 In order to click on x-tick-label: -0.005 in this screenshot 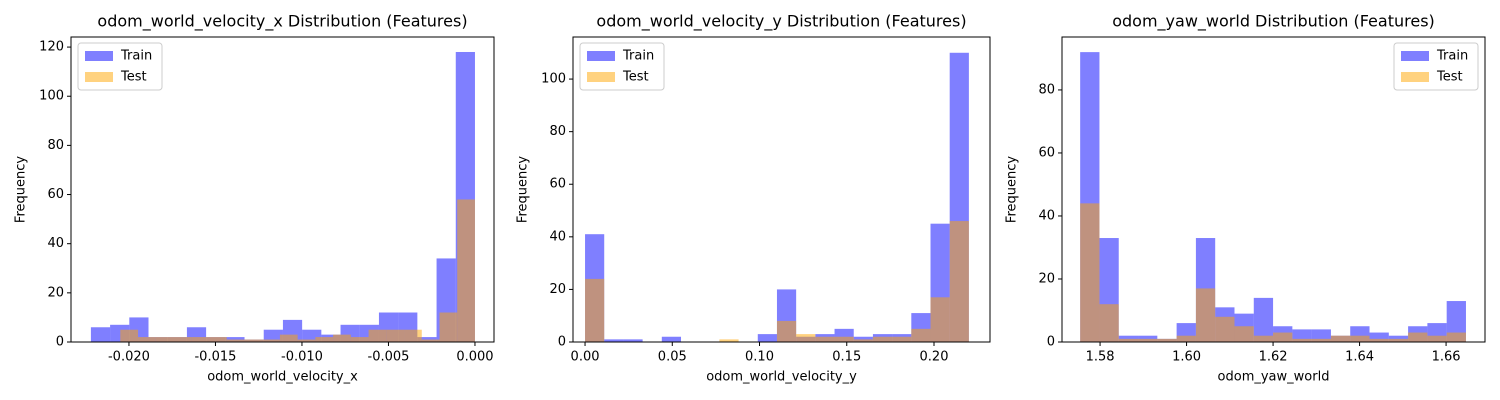, I will do `click(389, 357)`.